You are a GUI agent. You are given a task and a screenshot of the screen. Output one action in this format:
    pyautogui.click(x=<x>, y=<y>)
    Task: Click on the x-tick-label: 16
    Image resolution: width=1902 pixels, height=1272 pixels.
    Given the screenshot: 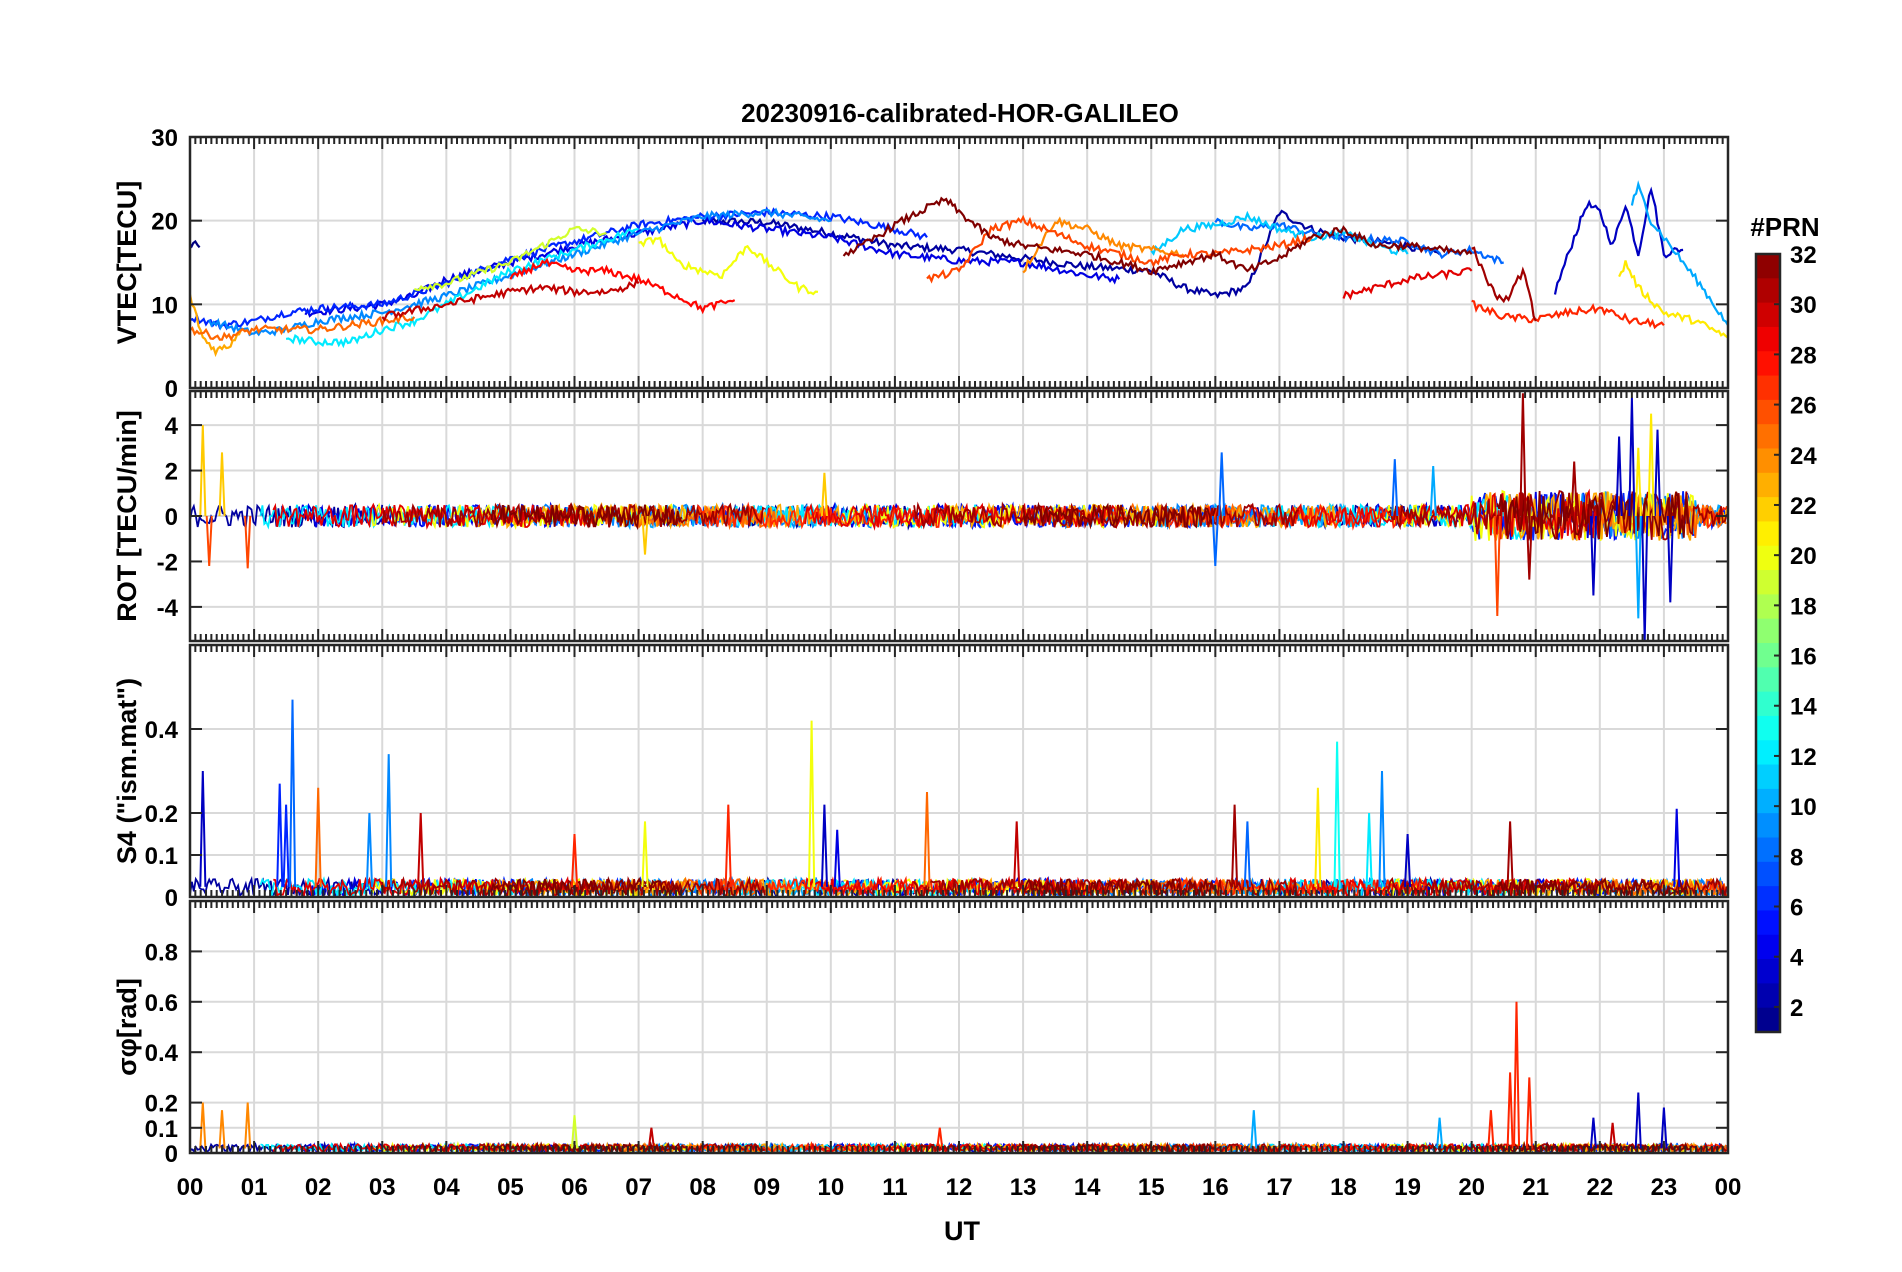 What is the action you would take?
    pyautogui.click(x=1215, y=1187)
    